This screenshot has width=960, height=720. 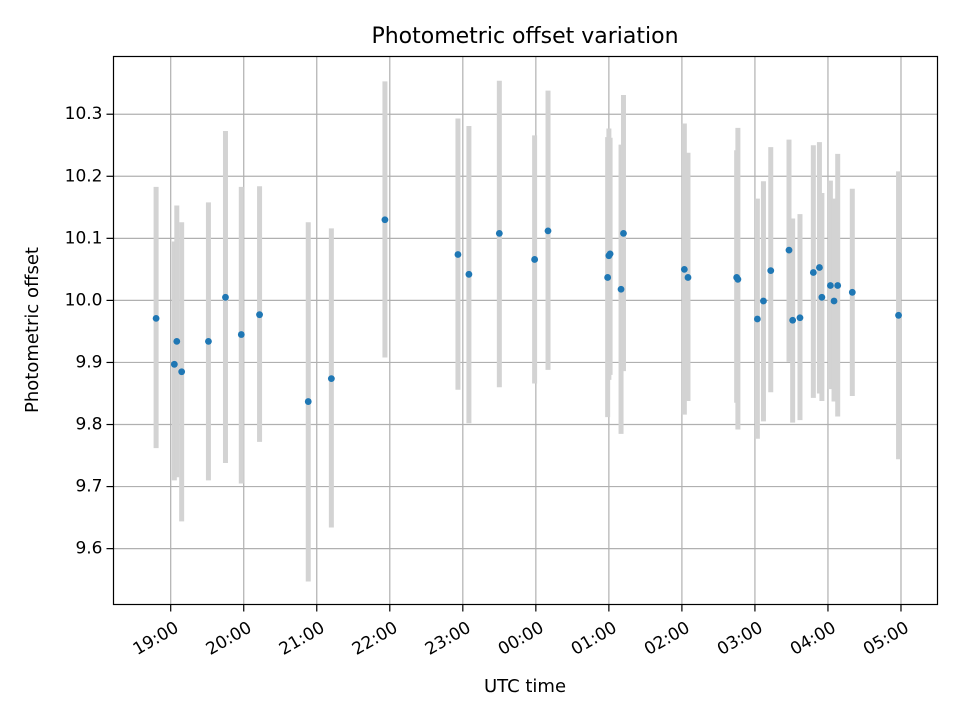 I want to click on y-tick-label: 10.2, so click(x=84, y=176).